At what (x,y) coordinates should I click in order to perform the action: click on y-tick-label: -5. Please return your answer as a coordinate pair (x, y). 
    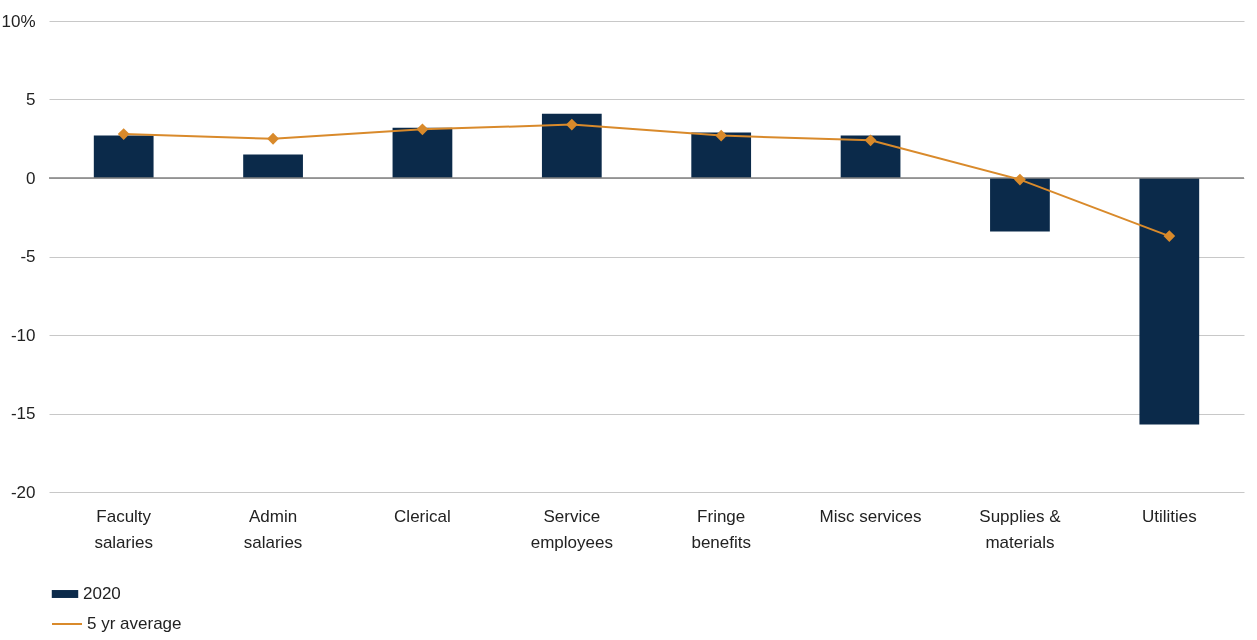
    Looking at the image, I should click on (28, 256).